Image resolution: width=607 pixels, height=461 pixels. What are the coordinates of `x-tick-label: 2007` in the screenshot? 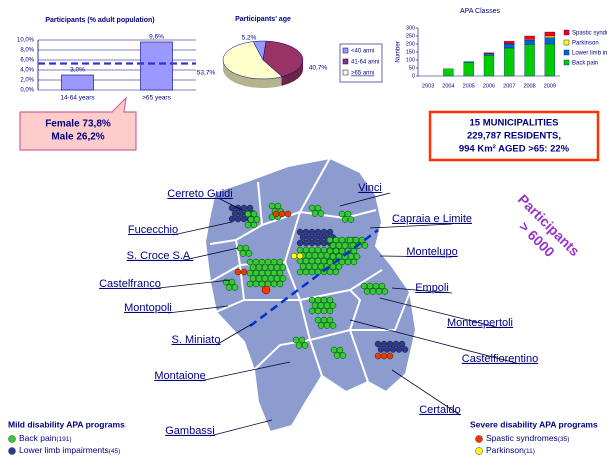 It's located at (509, 86).